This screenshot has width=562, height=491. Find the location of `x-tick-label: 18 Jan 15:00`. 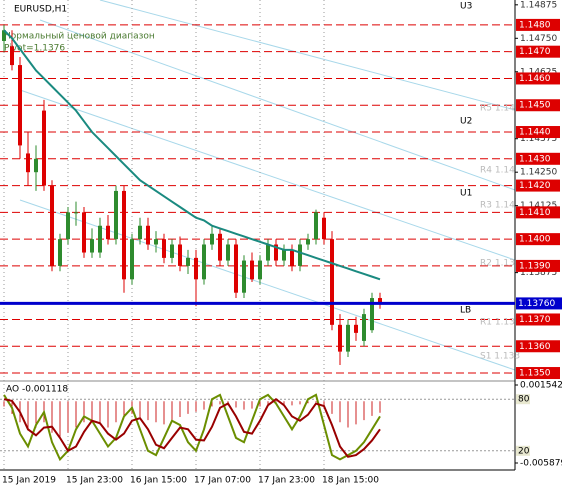

x-tick-label: 18 Jan 15:00 is located at coordinates (350, 481).